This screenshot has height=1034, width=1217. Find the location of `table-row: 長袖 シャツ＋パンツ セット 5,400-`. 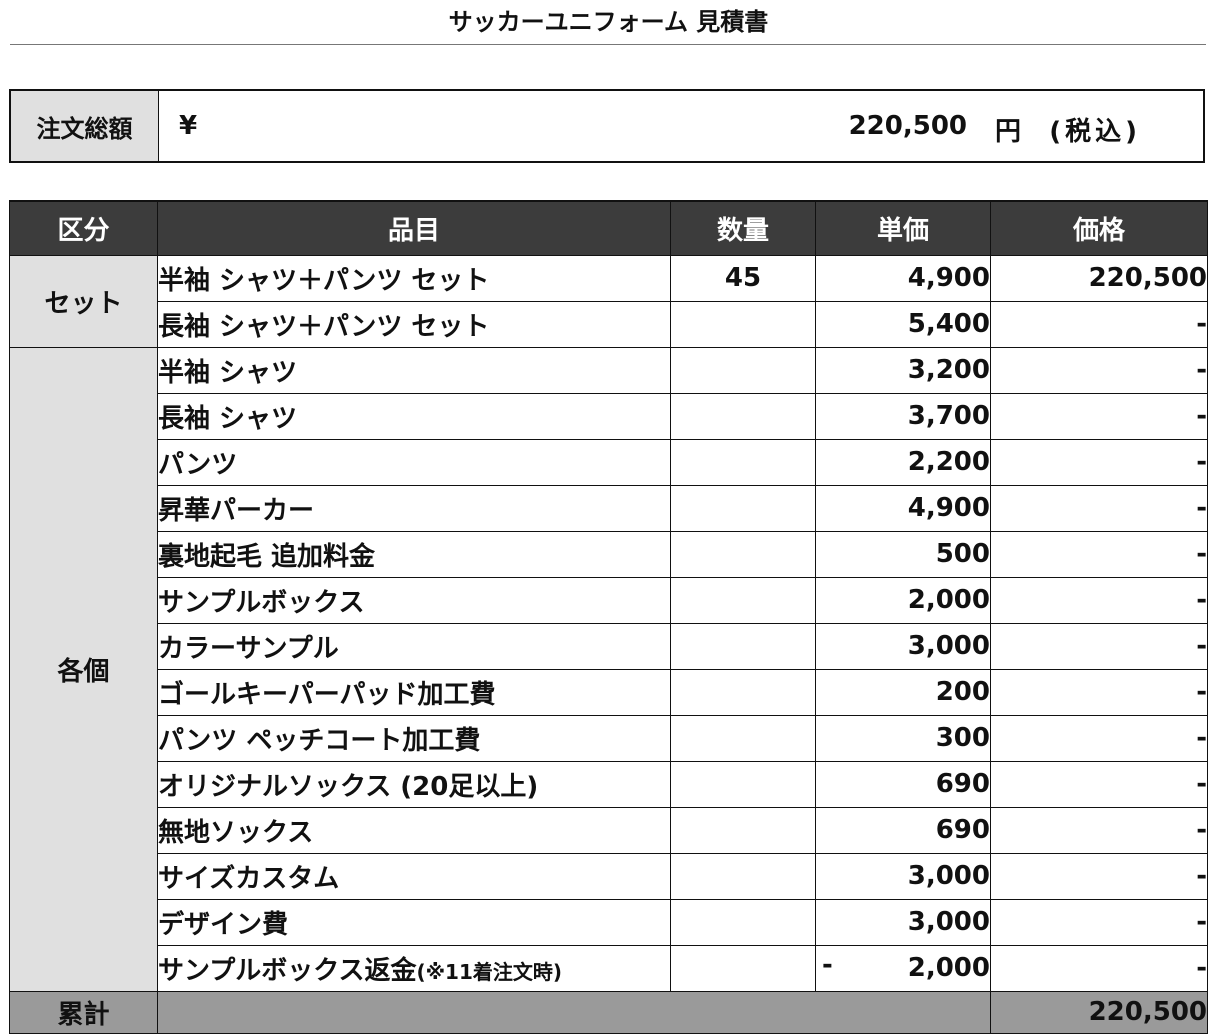

table-row: 長袖 シャツ＋パンツ セット 5,400- is located at coordinates (609, 324).